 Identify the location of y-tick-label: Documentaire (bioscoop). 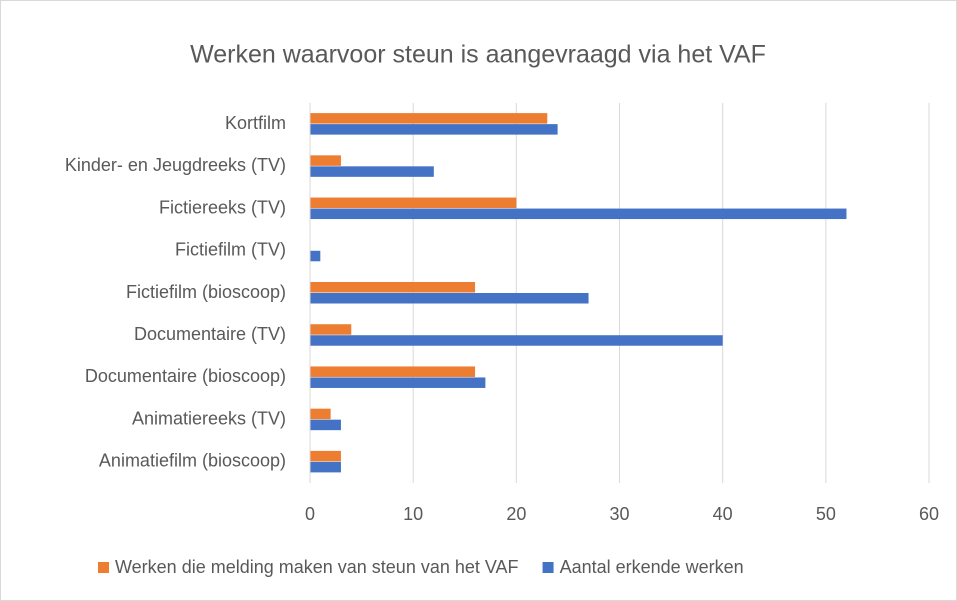
(185, 376).